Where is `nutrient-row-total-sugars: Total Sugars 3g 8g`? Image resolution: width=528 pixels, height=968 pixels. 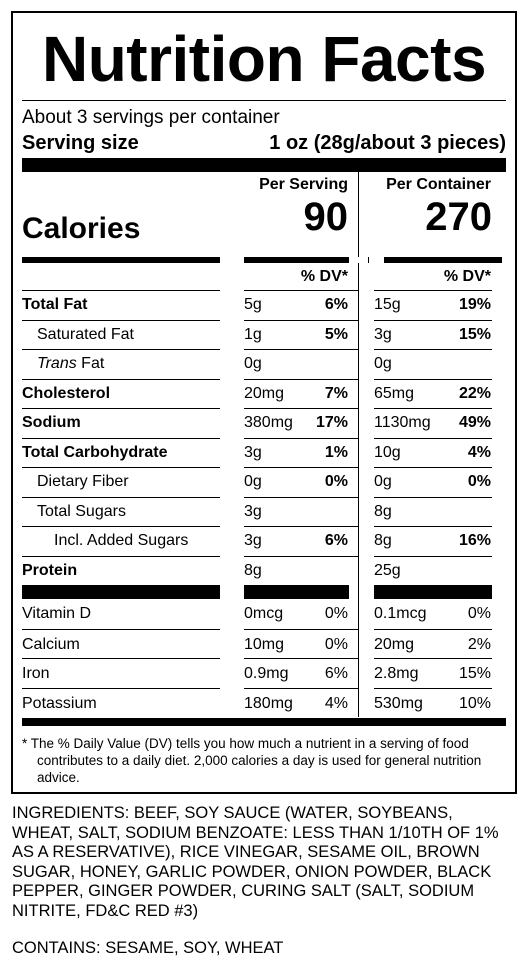 nutrient-row-total-sugars: Total Sugars 3g 8g is located at coordinates (264, 511).